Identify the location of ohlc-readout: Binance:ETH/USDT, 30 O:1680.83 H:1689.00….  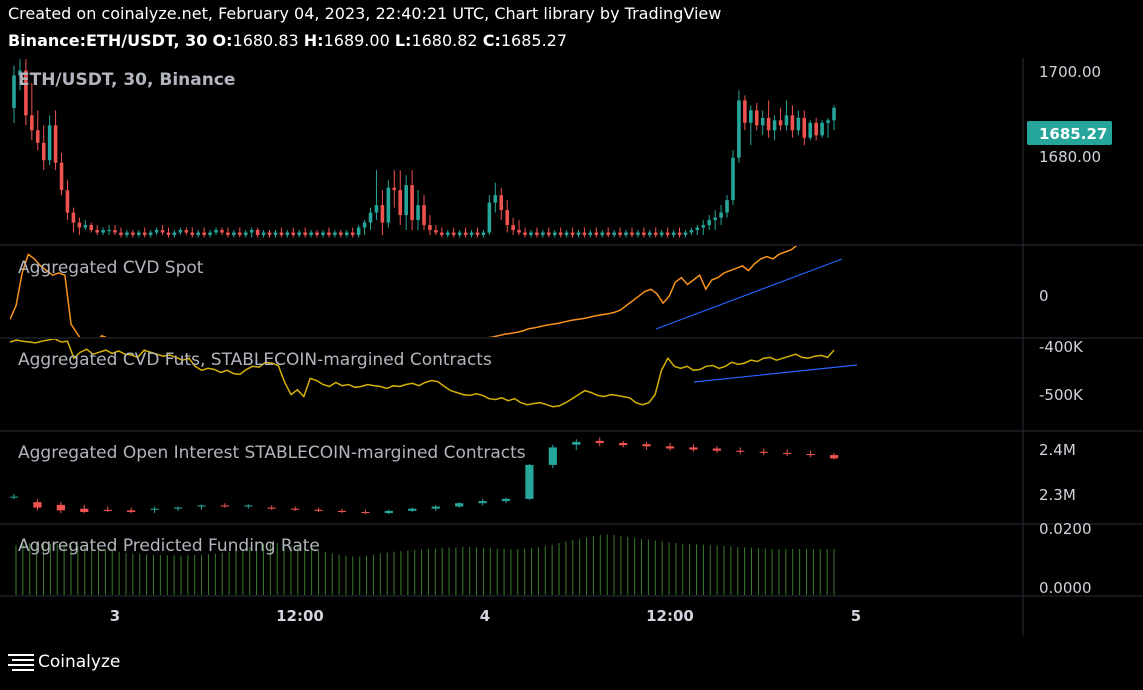
(287, 40).